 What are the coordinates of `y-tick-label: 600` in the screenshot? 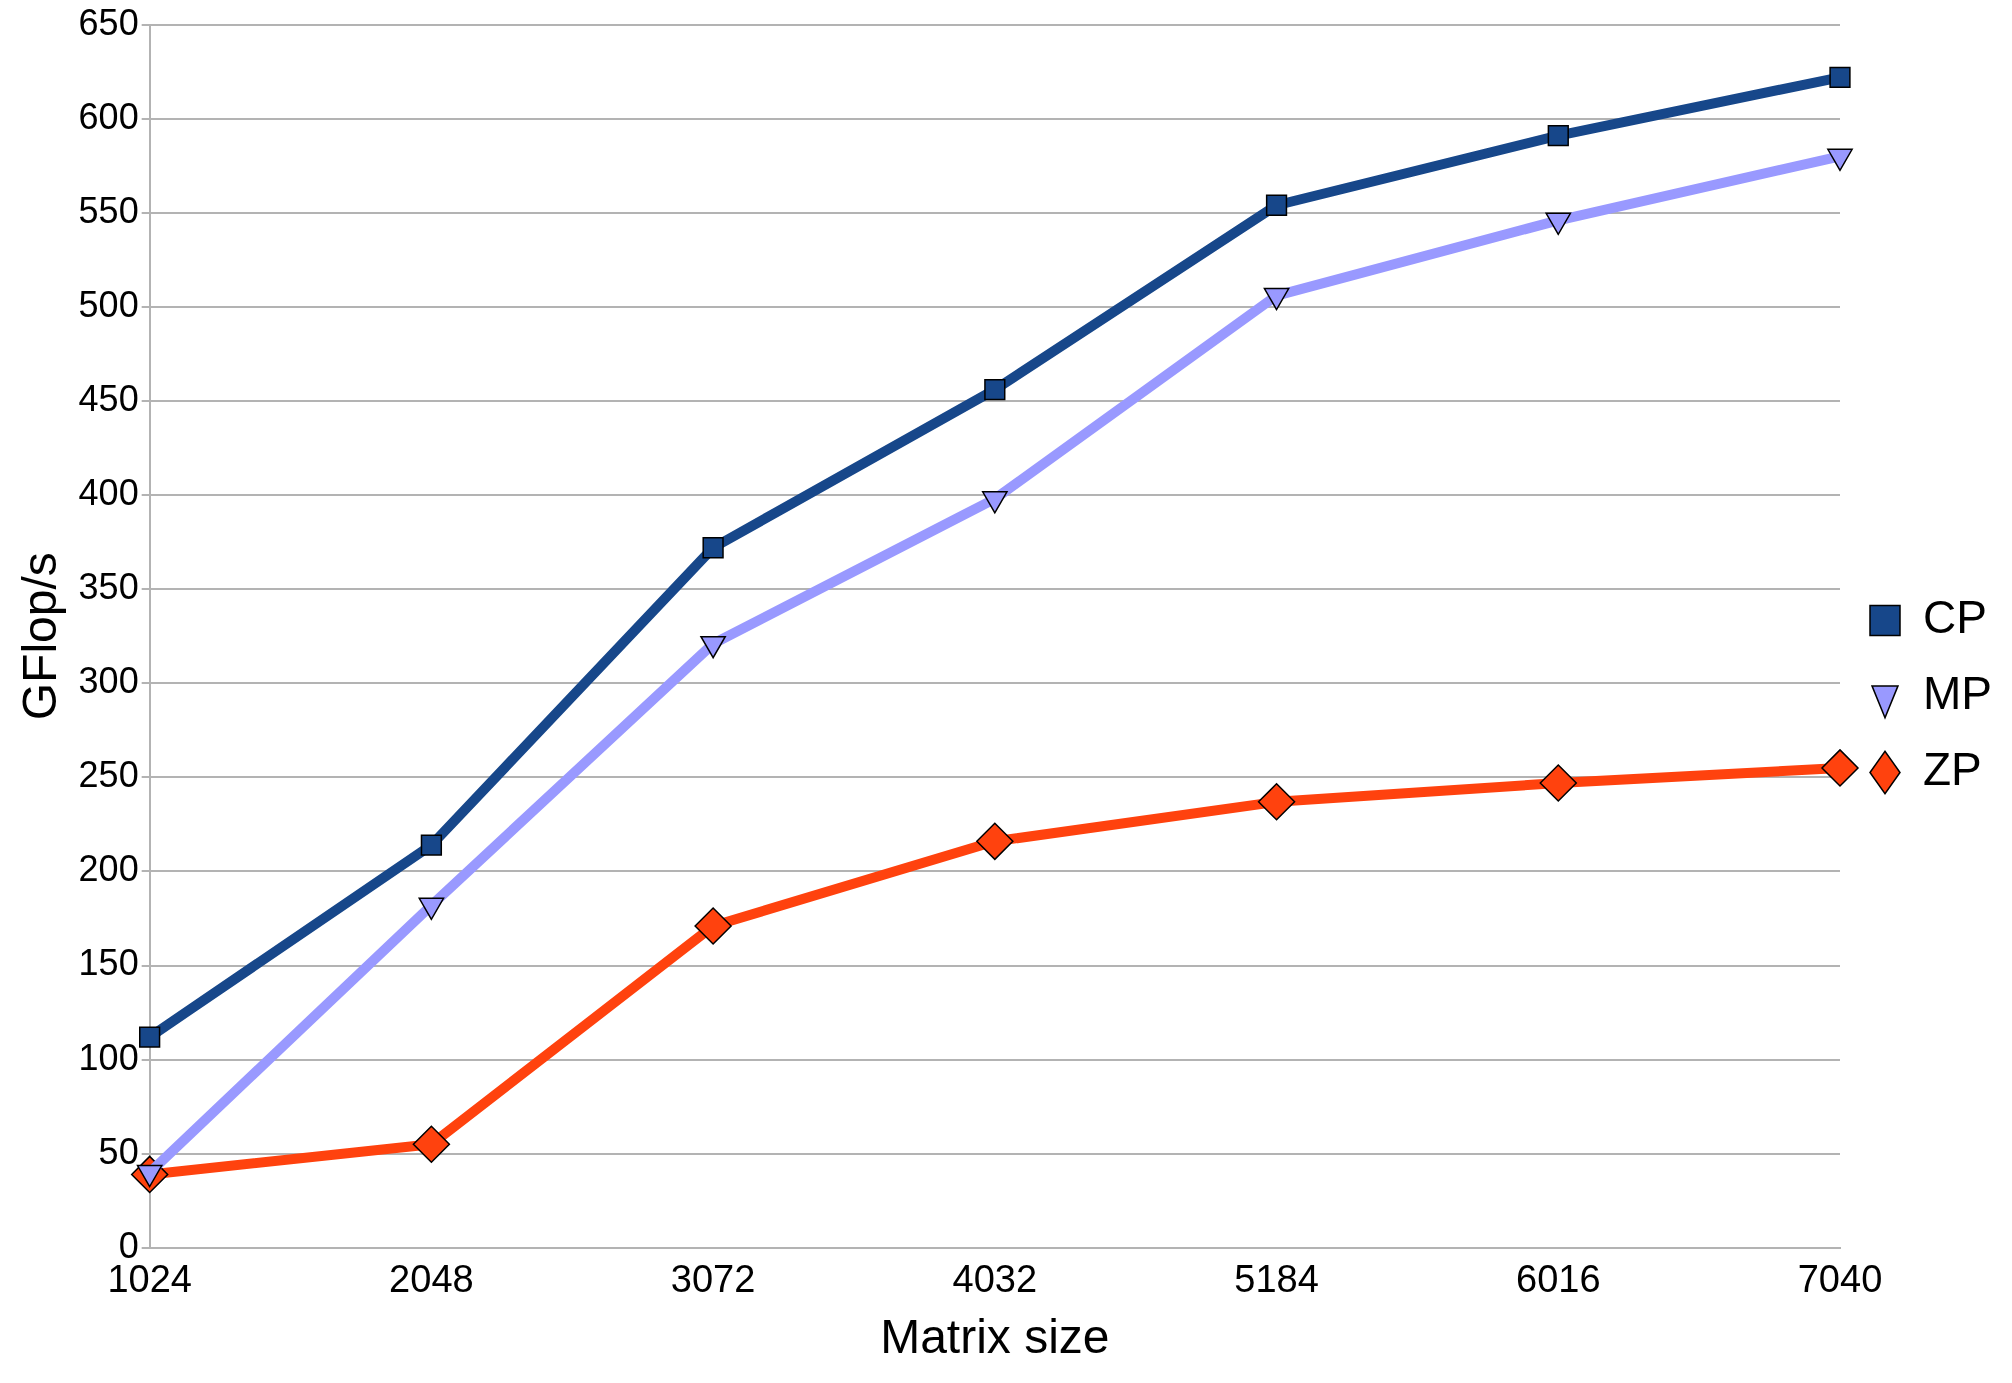 It's located at (108, 116).